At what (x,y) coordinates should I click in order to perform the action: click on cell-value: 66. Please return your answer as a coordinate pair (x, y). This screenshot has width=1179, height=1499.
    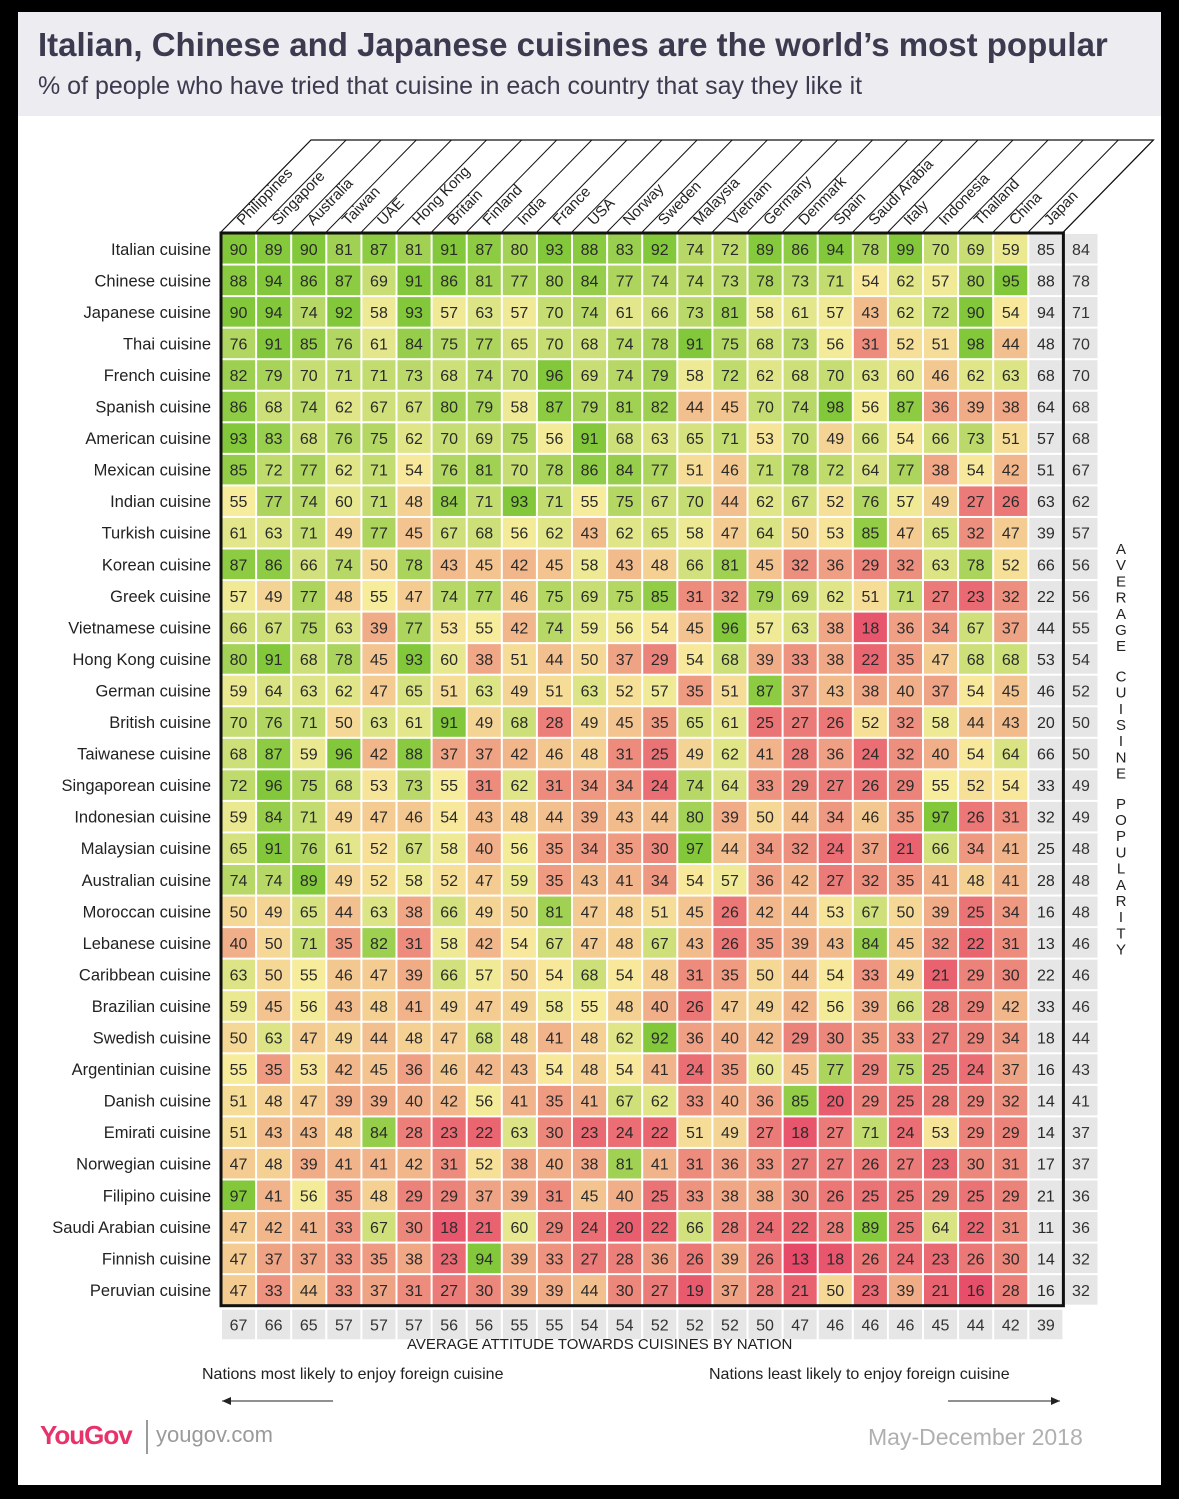
    Looking at the image, I should click on (449, 912).